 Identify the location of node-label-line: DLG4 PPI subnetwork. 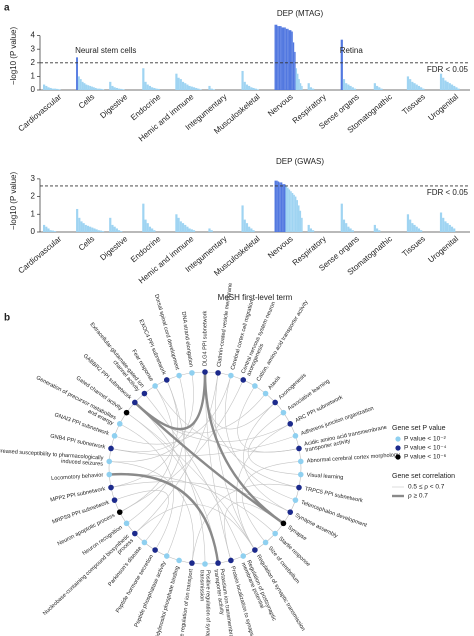
(205, 338).